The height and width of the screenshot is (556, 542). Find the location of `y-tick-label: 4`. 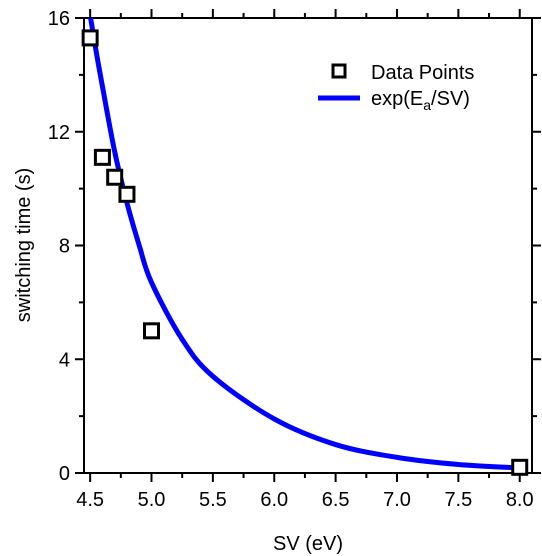

y-tick-label: 4 is located at coordinates (64, 360).